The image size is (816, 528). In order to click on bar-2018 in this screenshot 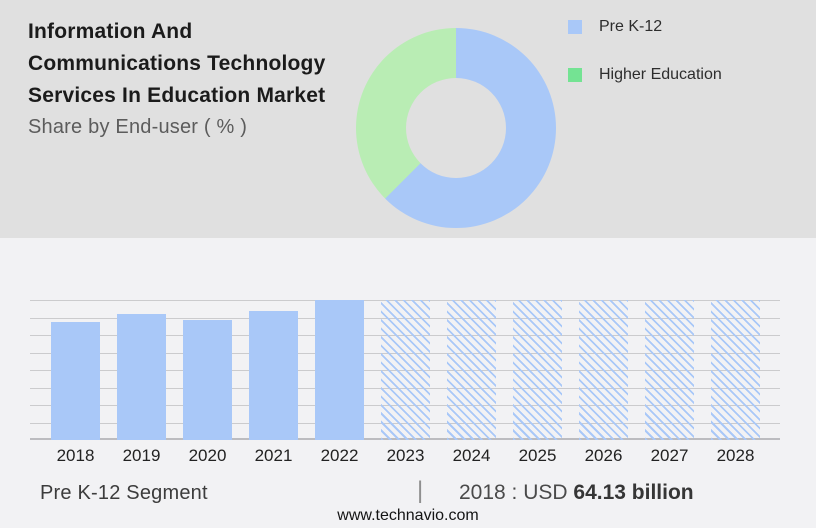, I will do `click(75, 381)`.